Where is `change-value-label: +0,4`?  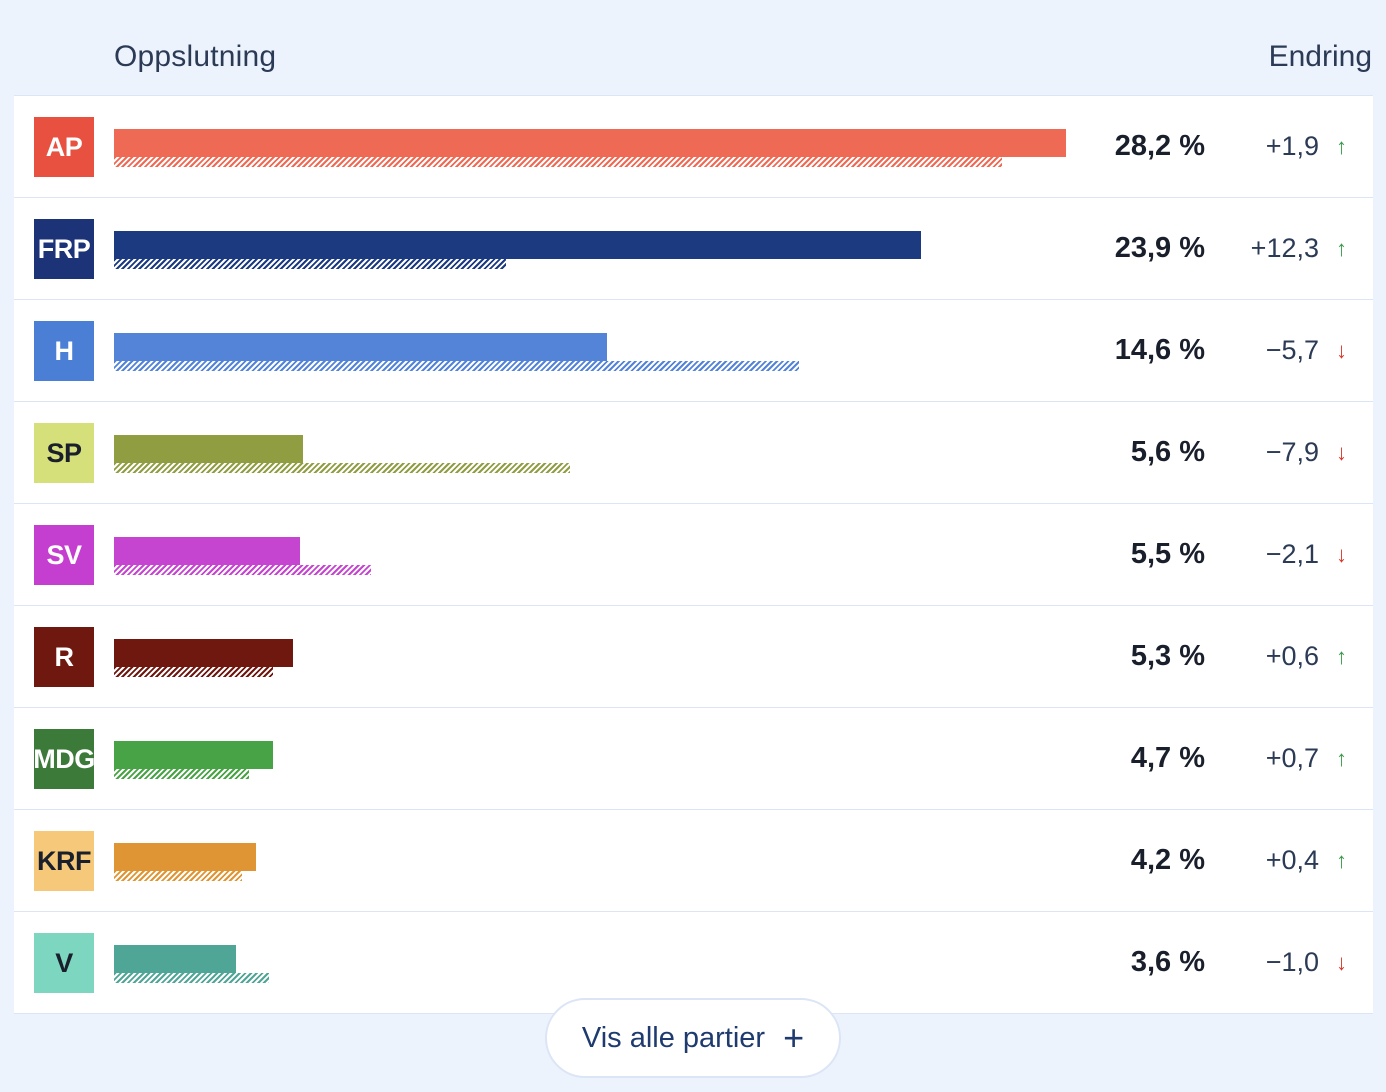 change-value-label: +0,4 is located at coordinates (1292, 860).